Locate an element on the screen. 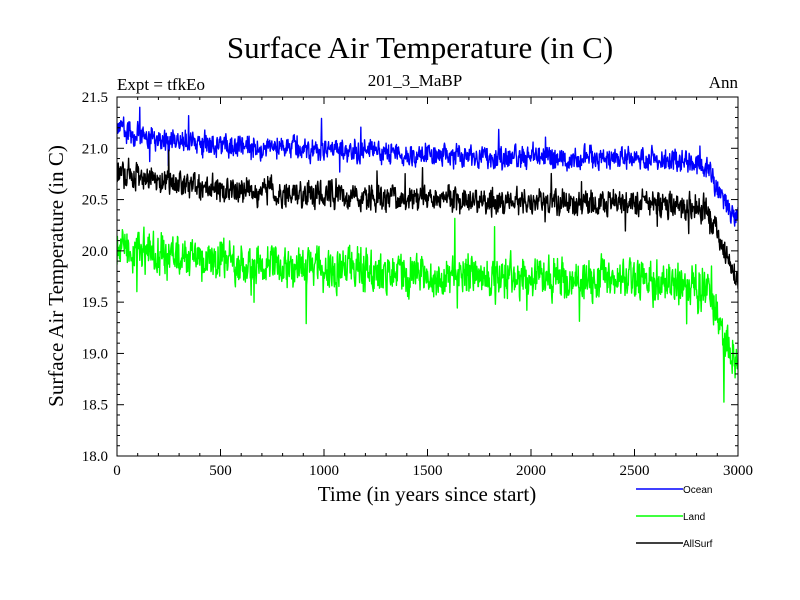 This screenshot has width=800, height=600. legend: Ocean Land AllSurf is located at coordinates (674, 517).